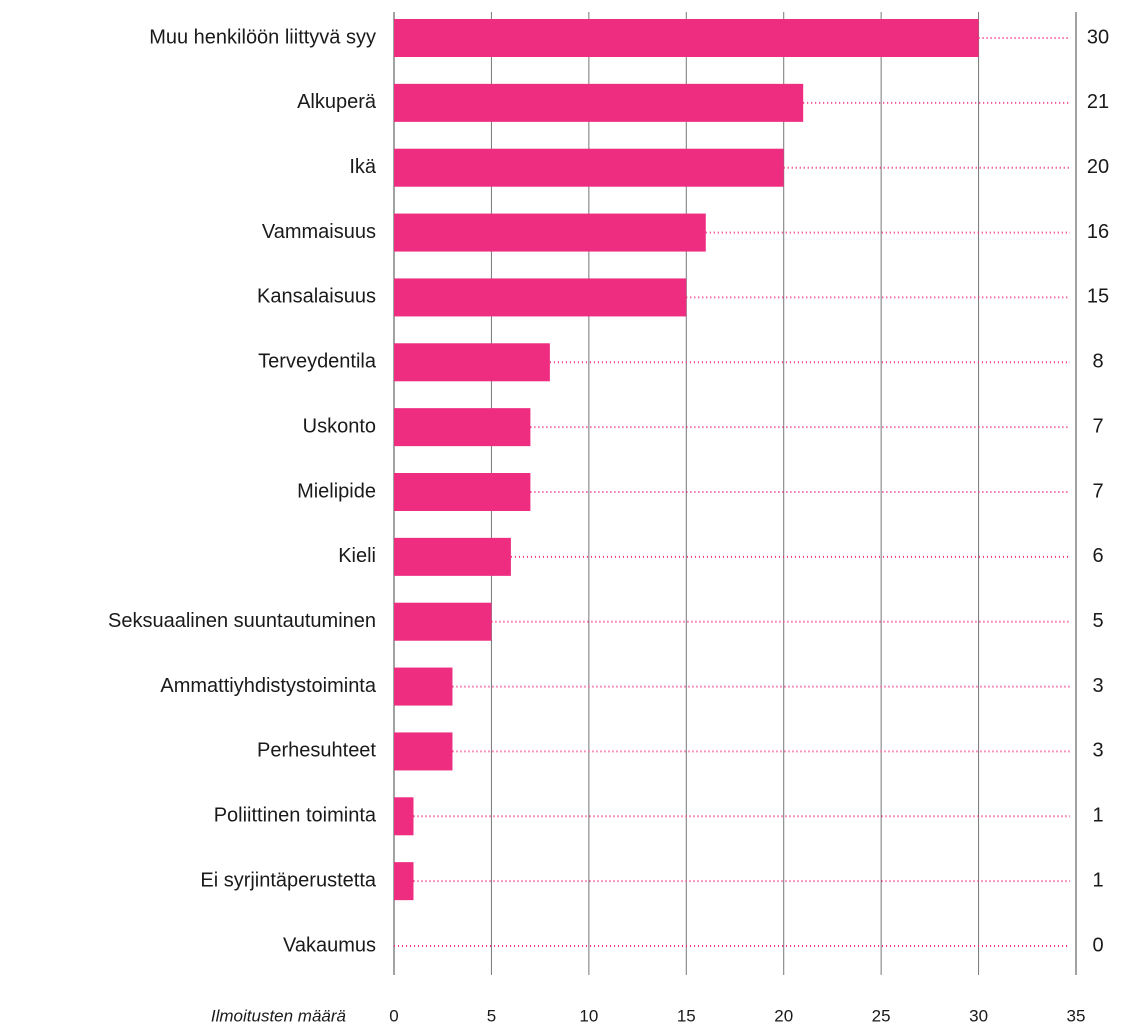 The image size is (1126, 1028). What do you see at coordinates (288, 880) in the screenshot?
I see `y-tick-label: Ei syrjintäperustetta` at bounding box center [288, 880].